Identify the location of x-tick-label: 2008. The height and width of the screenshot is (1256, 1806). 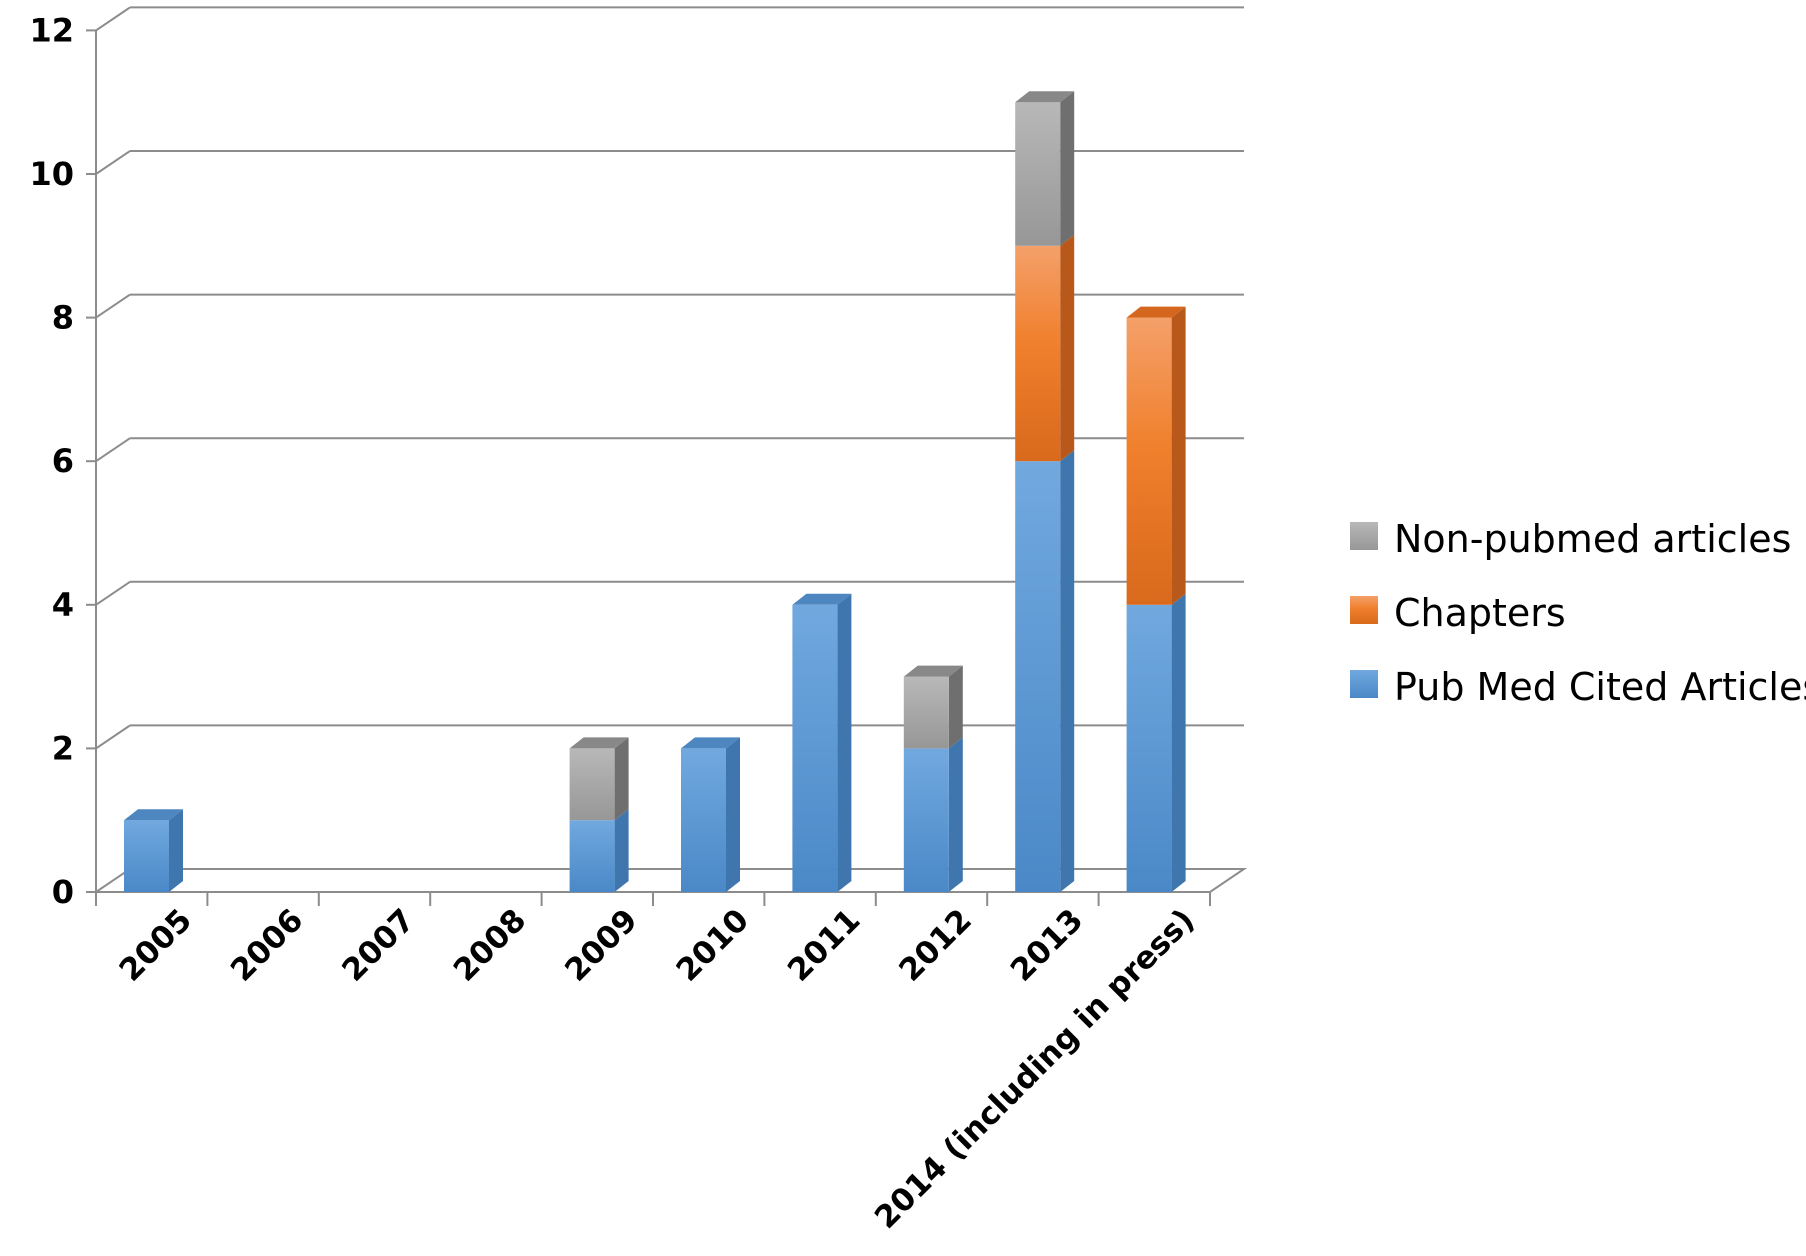
(490, 945).